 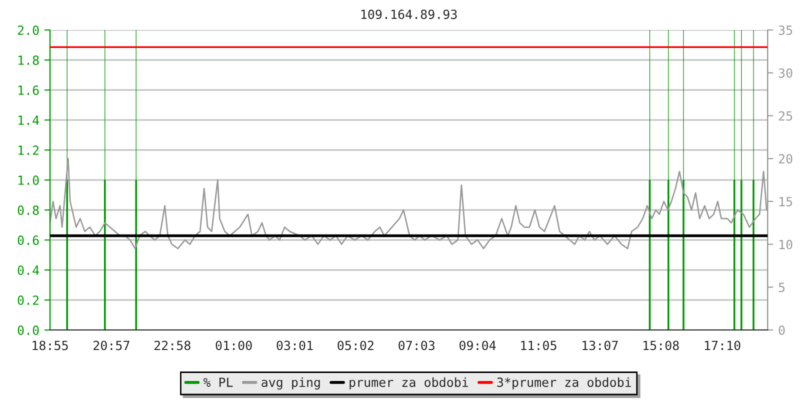 What do you see at coordinates (538, 345) in the screenshot?
I see `x-tick-label: 11:05` at bounding box center [538, 345].